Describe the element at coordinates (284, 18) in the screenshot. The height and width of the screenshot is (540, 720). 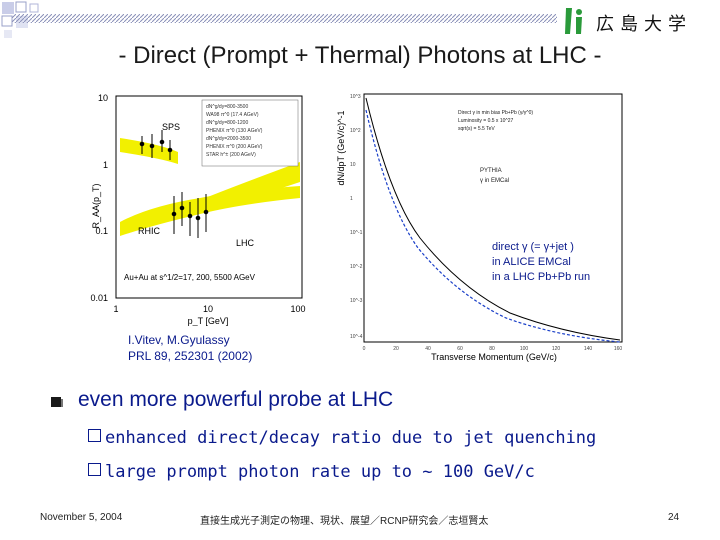
I see `header-divider-bar` at that location.